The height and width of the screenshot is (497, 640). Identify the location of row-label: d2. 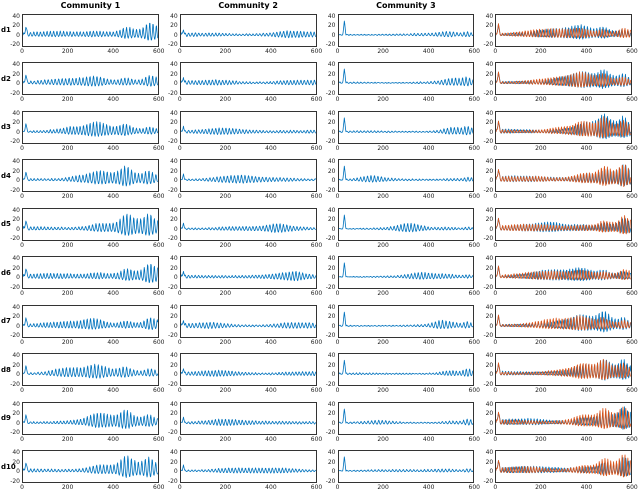
(6, 78).